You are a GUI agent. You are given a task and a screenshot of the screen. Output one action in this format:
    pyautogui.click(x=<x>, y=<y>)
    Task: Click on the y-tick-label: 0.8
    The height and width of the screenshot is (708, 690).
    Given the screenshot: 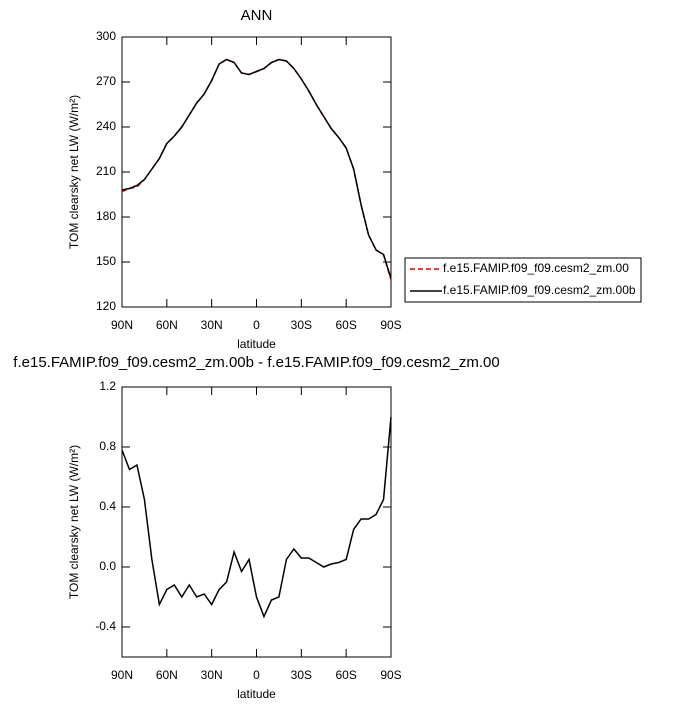 What is the action you would take?
    pyautogui.click(x=107, y=446)
    